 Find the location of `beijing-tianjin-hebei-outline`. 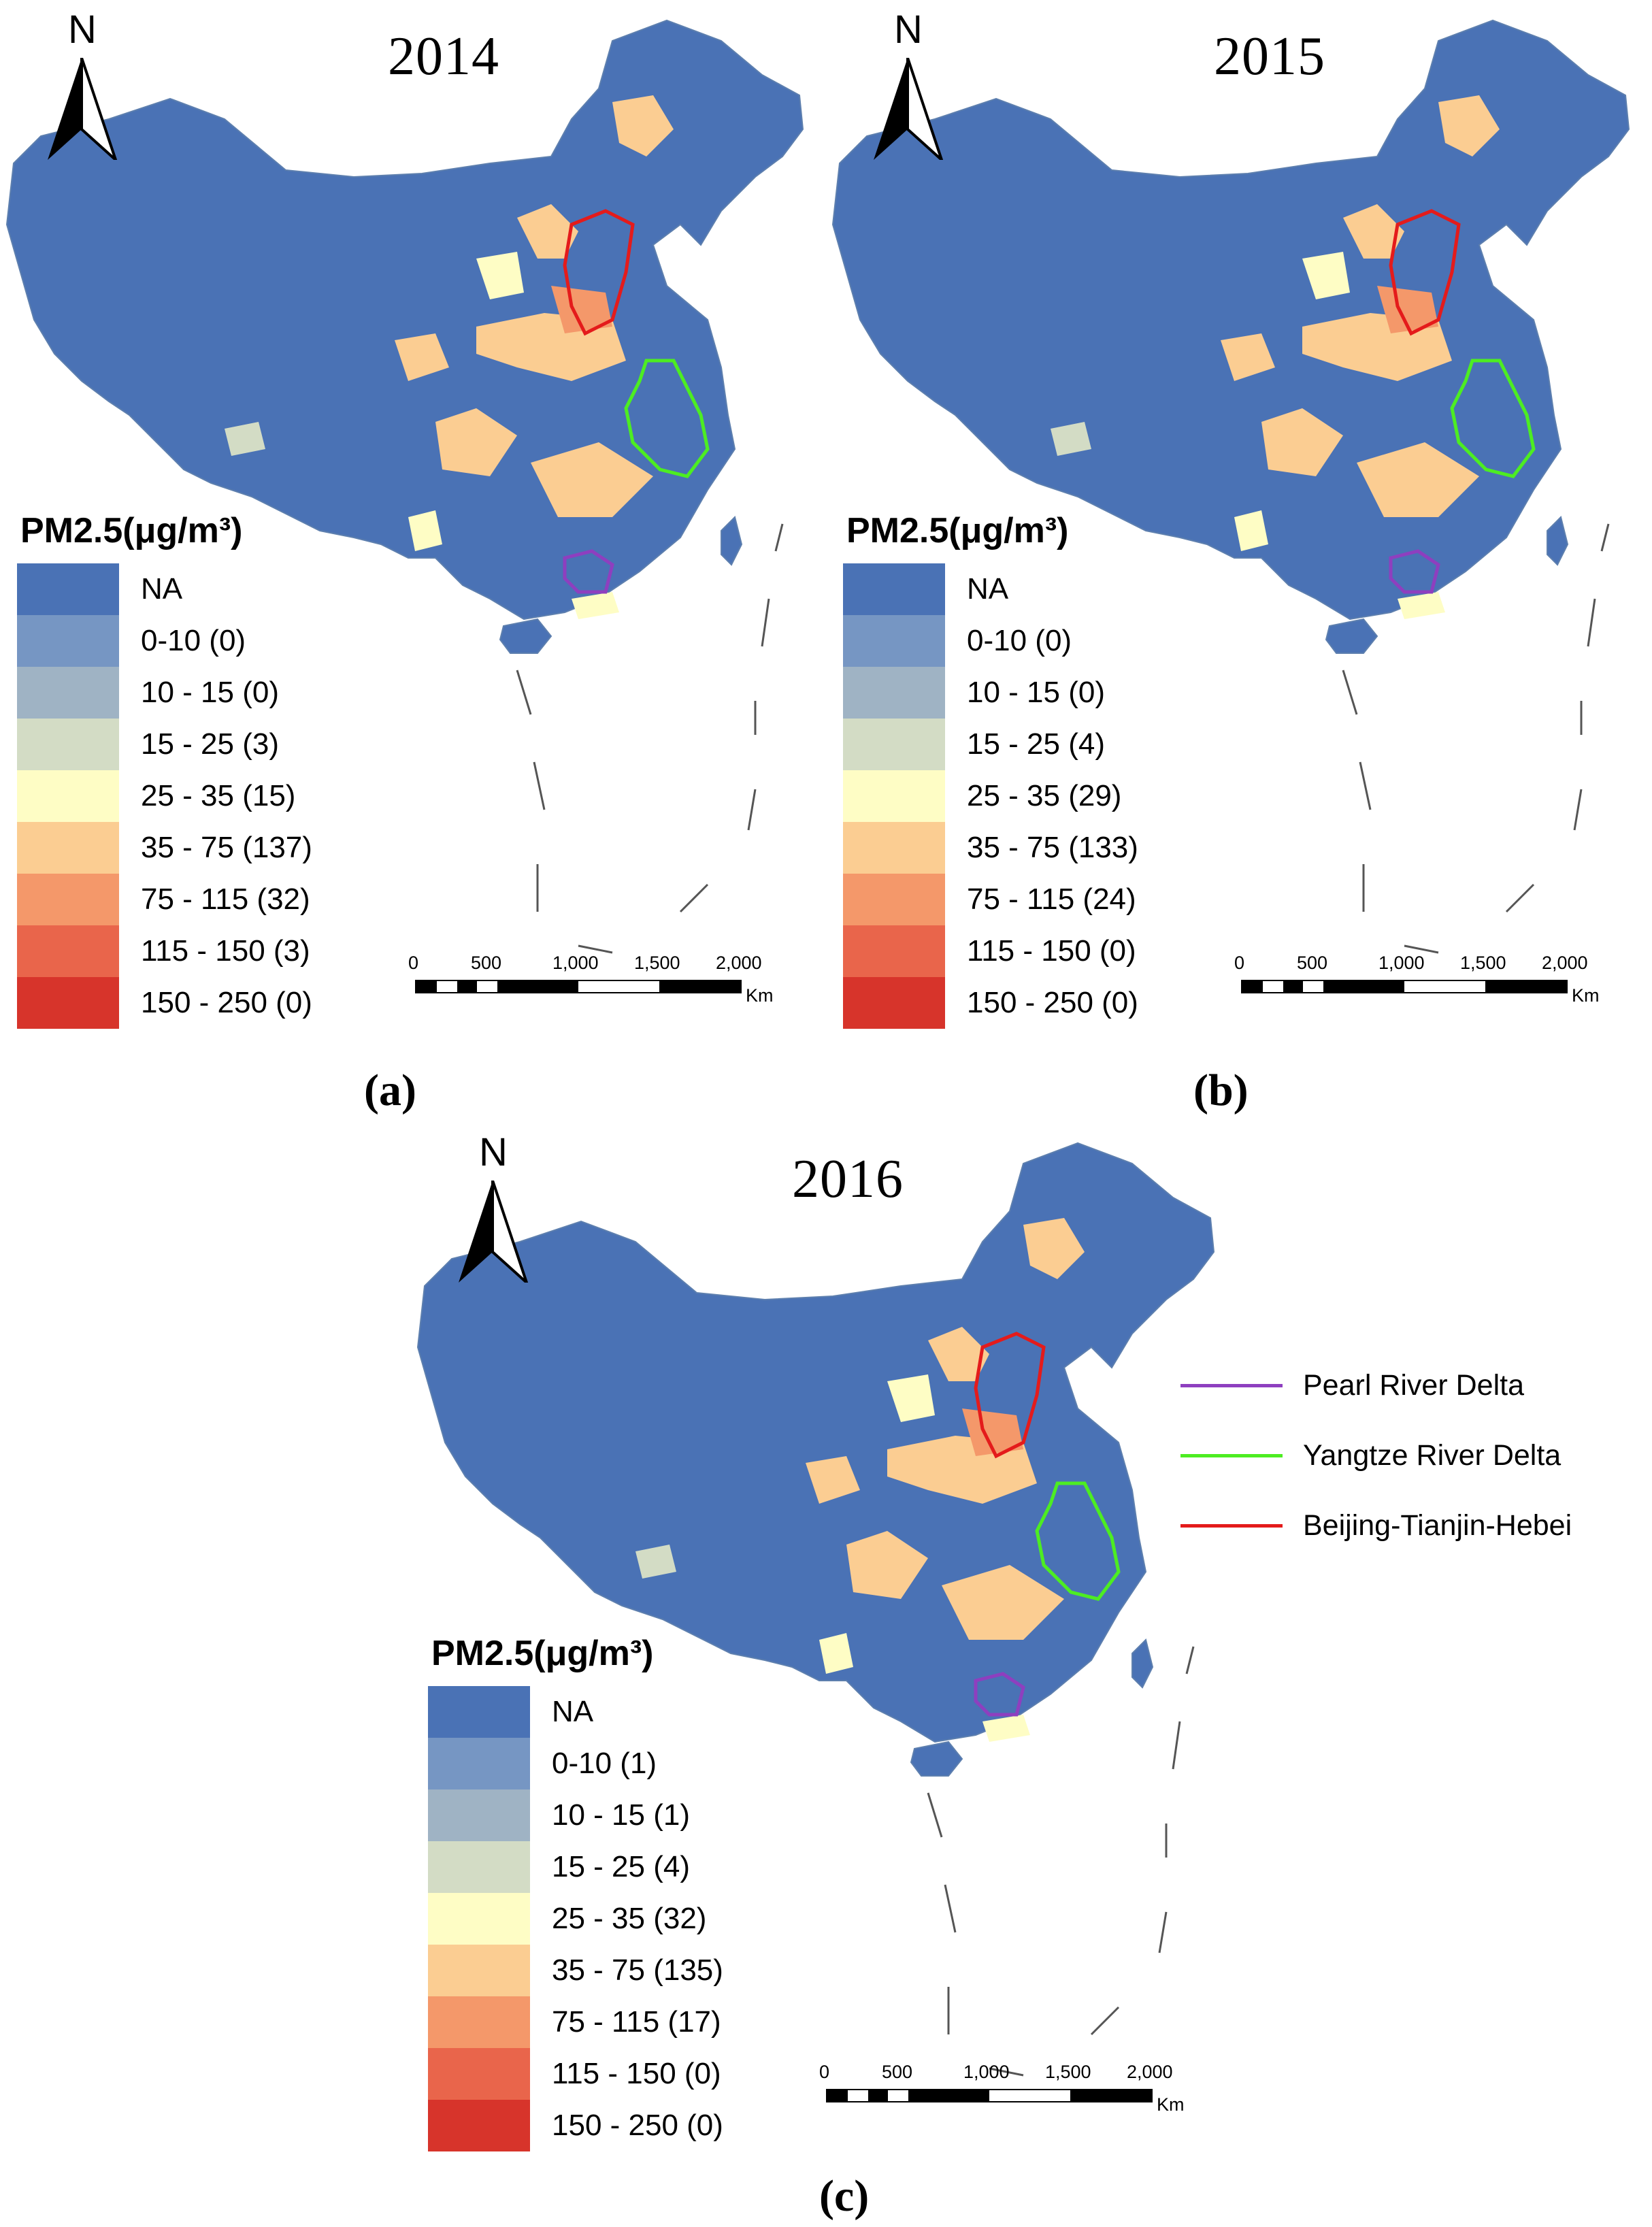

beijing-tianjin-hebei-outline is located at coordinates (1010, 1396).